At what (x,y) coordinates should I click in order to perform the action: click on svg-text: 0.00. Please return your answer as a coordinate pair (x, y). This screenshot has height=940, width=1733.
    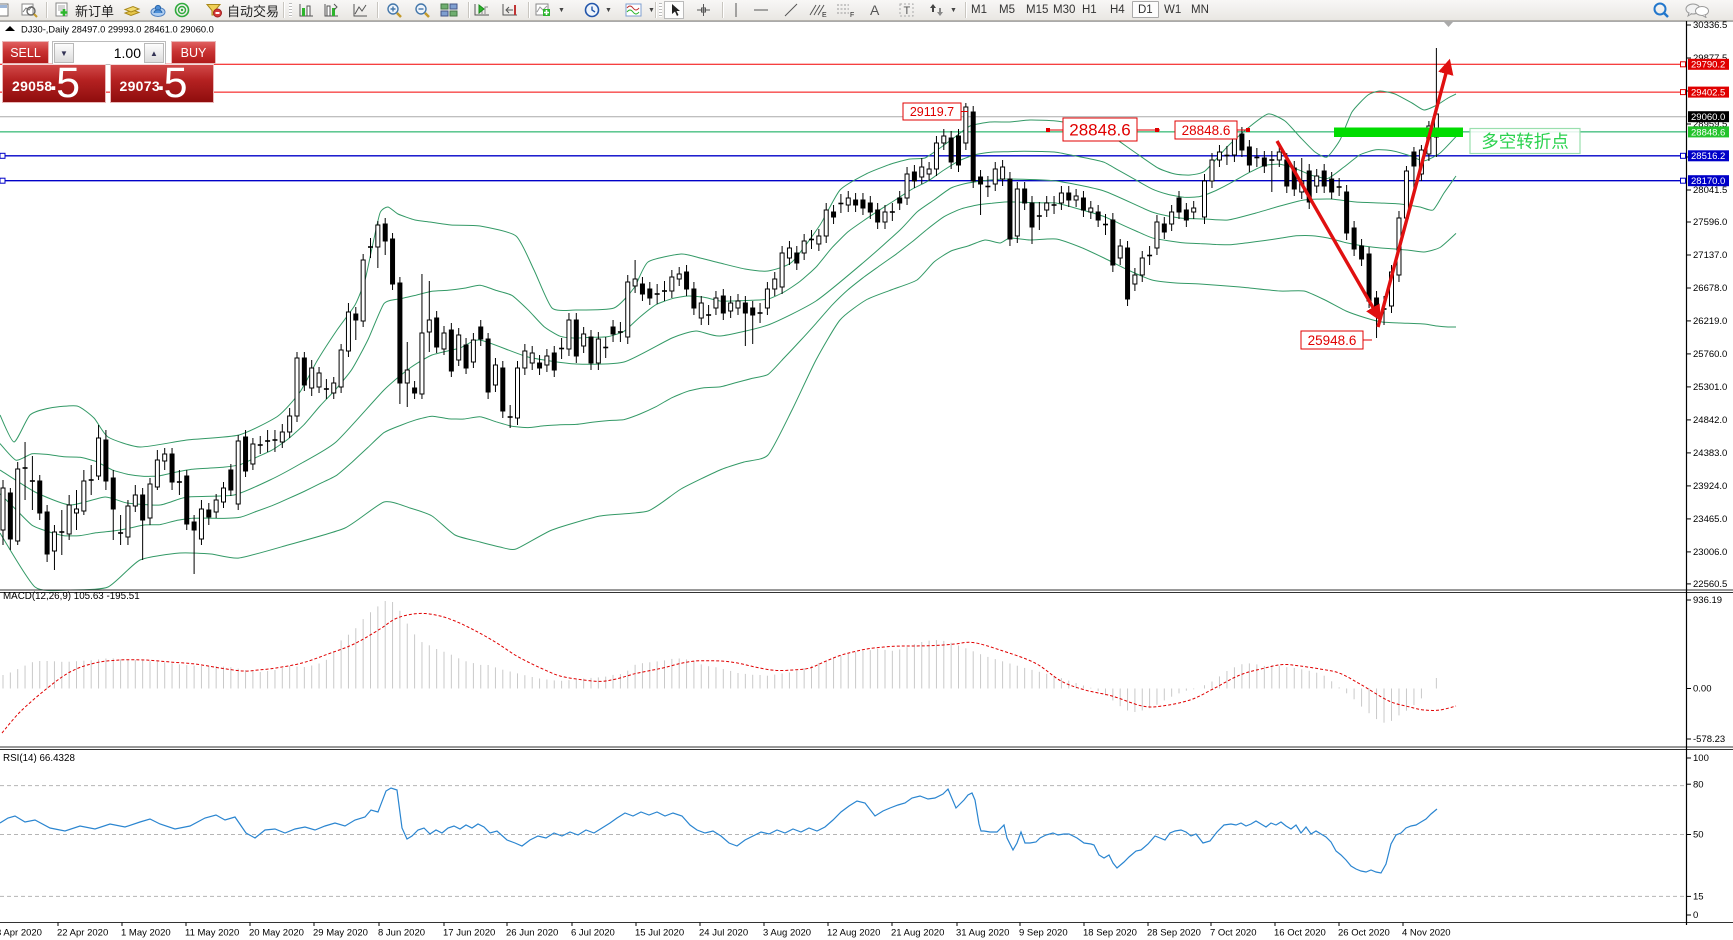
    Looking at the image, I should click on (1702, 689).